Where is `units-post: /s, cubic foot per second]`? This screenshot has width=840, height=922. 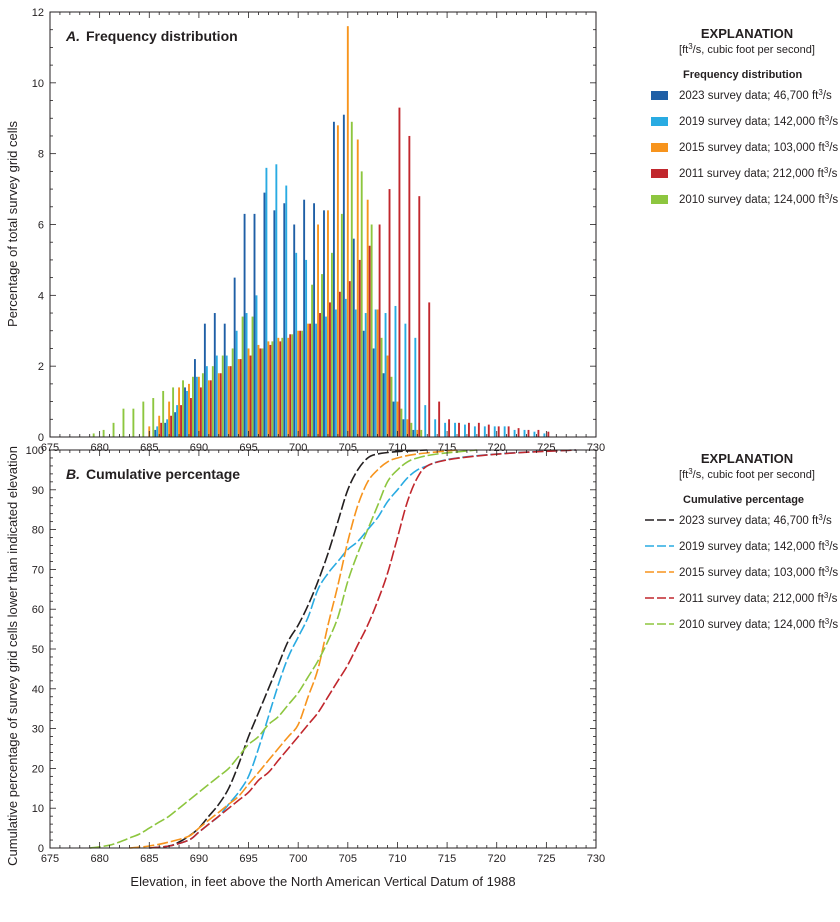
units-post: /s, cubic foot per second] is located at coordinates (754, 475).